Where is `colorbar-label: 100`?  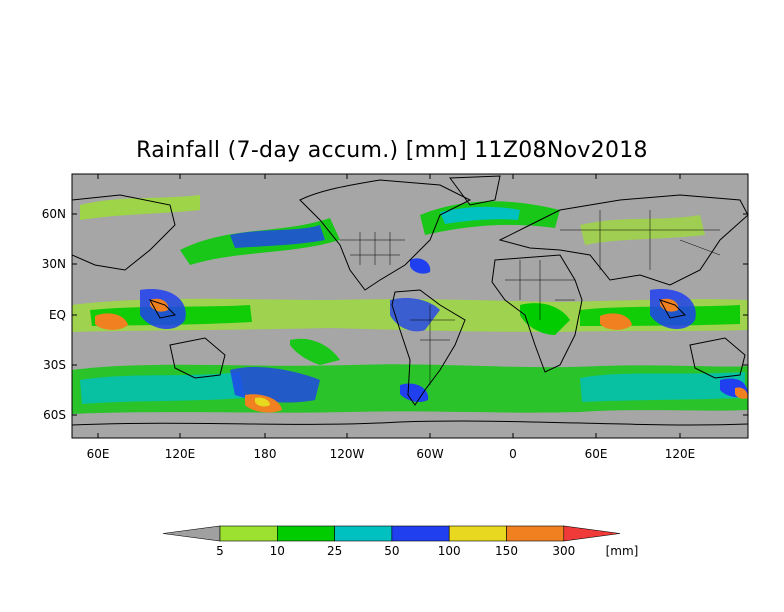 colorbar-label: 100 is located at coordinates (449, 551).